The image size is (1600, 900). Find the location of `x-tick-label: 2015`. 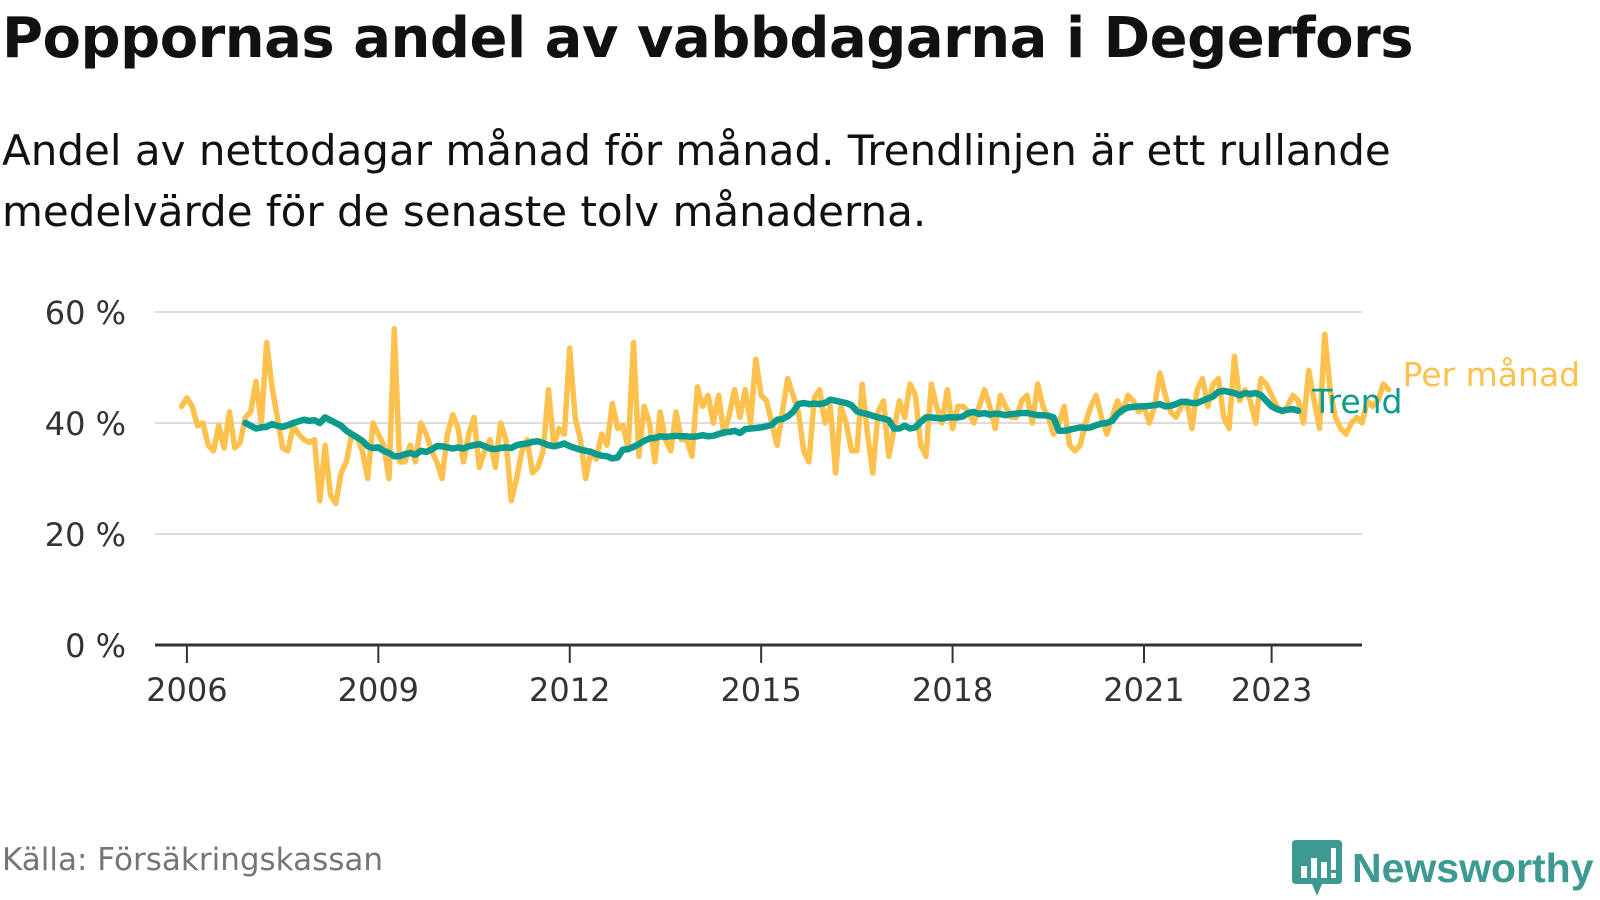

x-tick-label: 2015 is located at coordinates (760, 690).